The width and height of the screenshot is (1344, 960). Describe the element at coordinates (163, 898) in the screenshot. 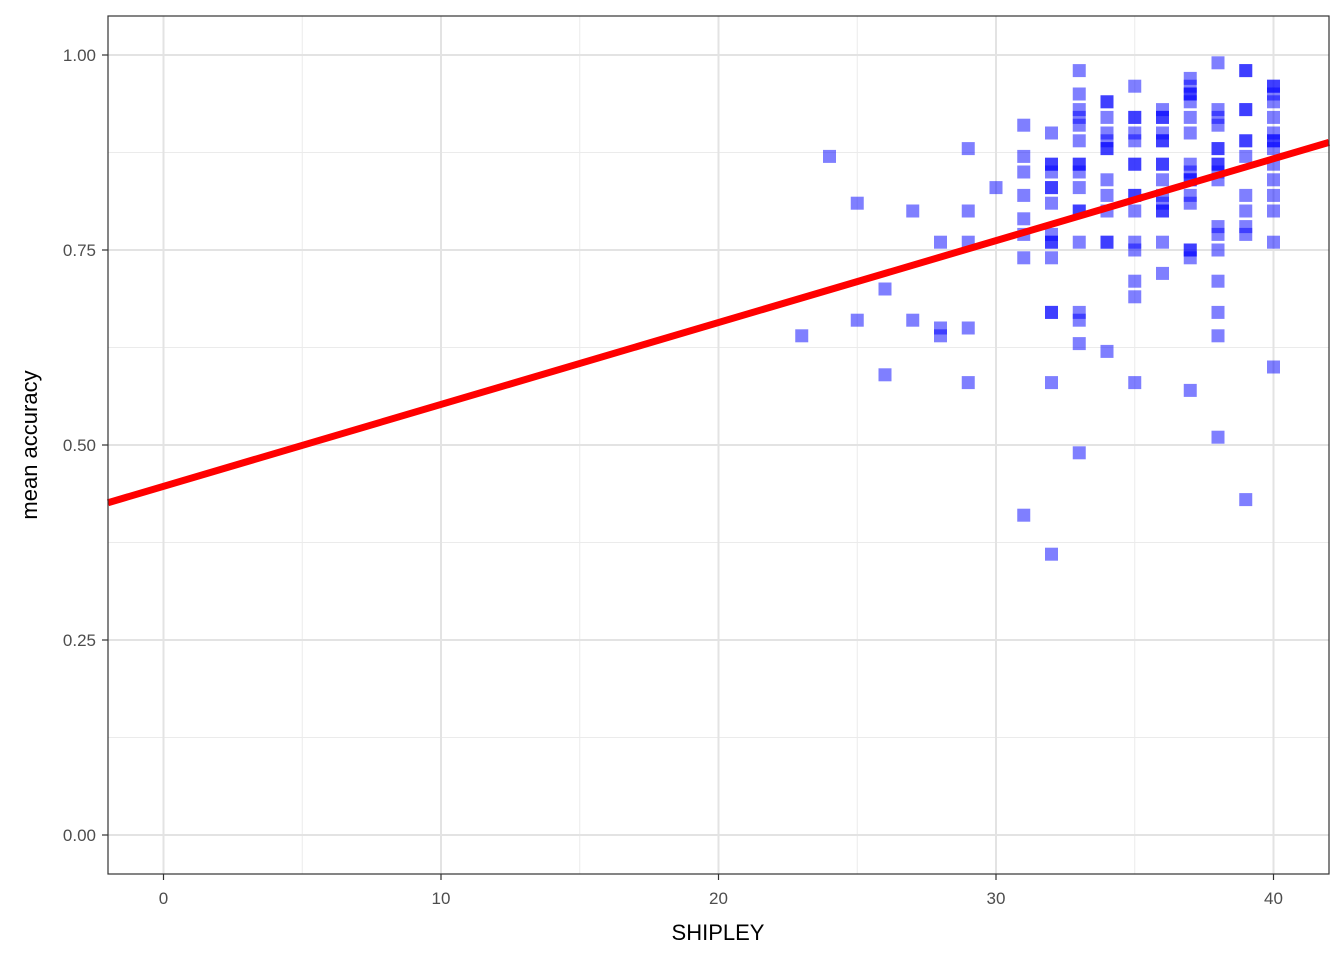

I see `x-tick-label: 0` at that location.